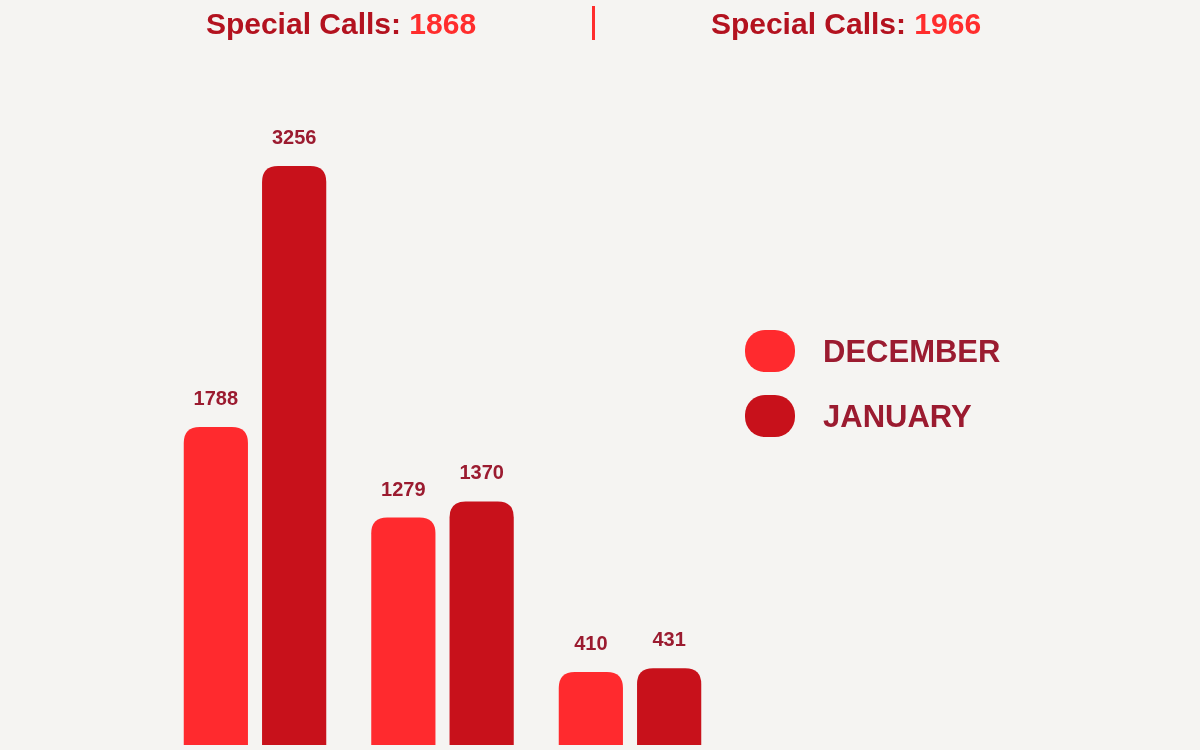 The width and height of the screenshot is (1200, 750). What do you see at coordinates (481, 472) in the screenshot?
I see `data-label: 1370` at bounding box center [481, 472].